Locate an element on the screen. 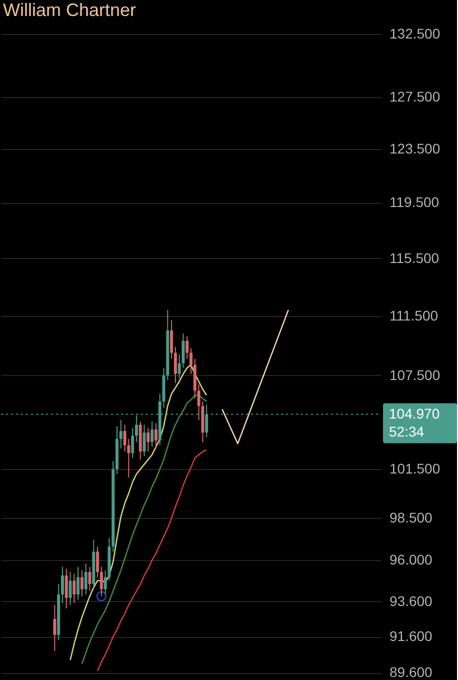  y-tick-label: 107.500 is located at coordinates (415, 374).